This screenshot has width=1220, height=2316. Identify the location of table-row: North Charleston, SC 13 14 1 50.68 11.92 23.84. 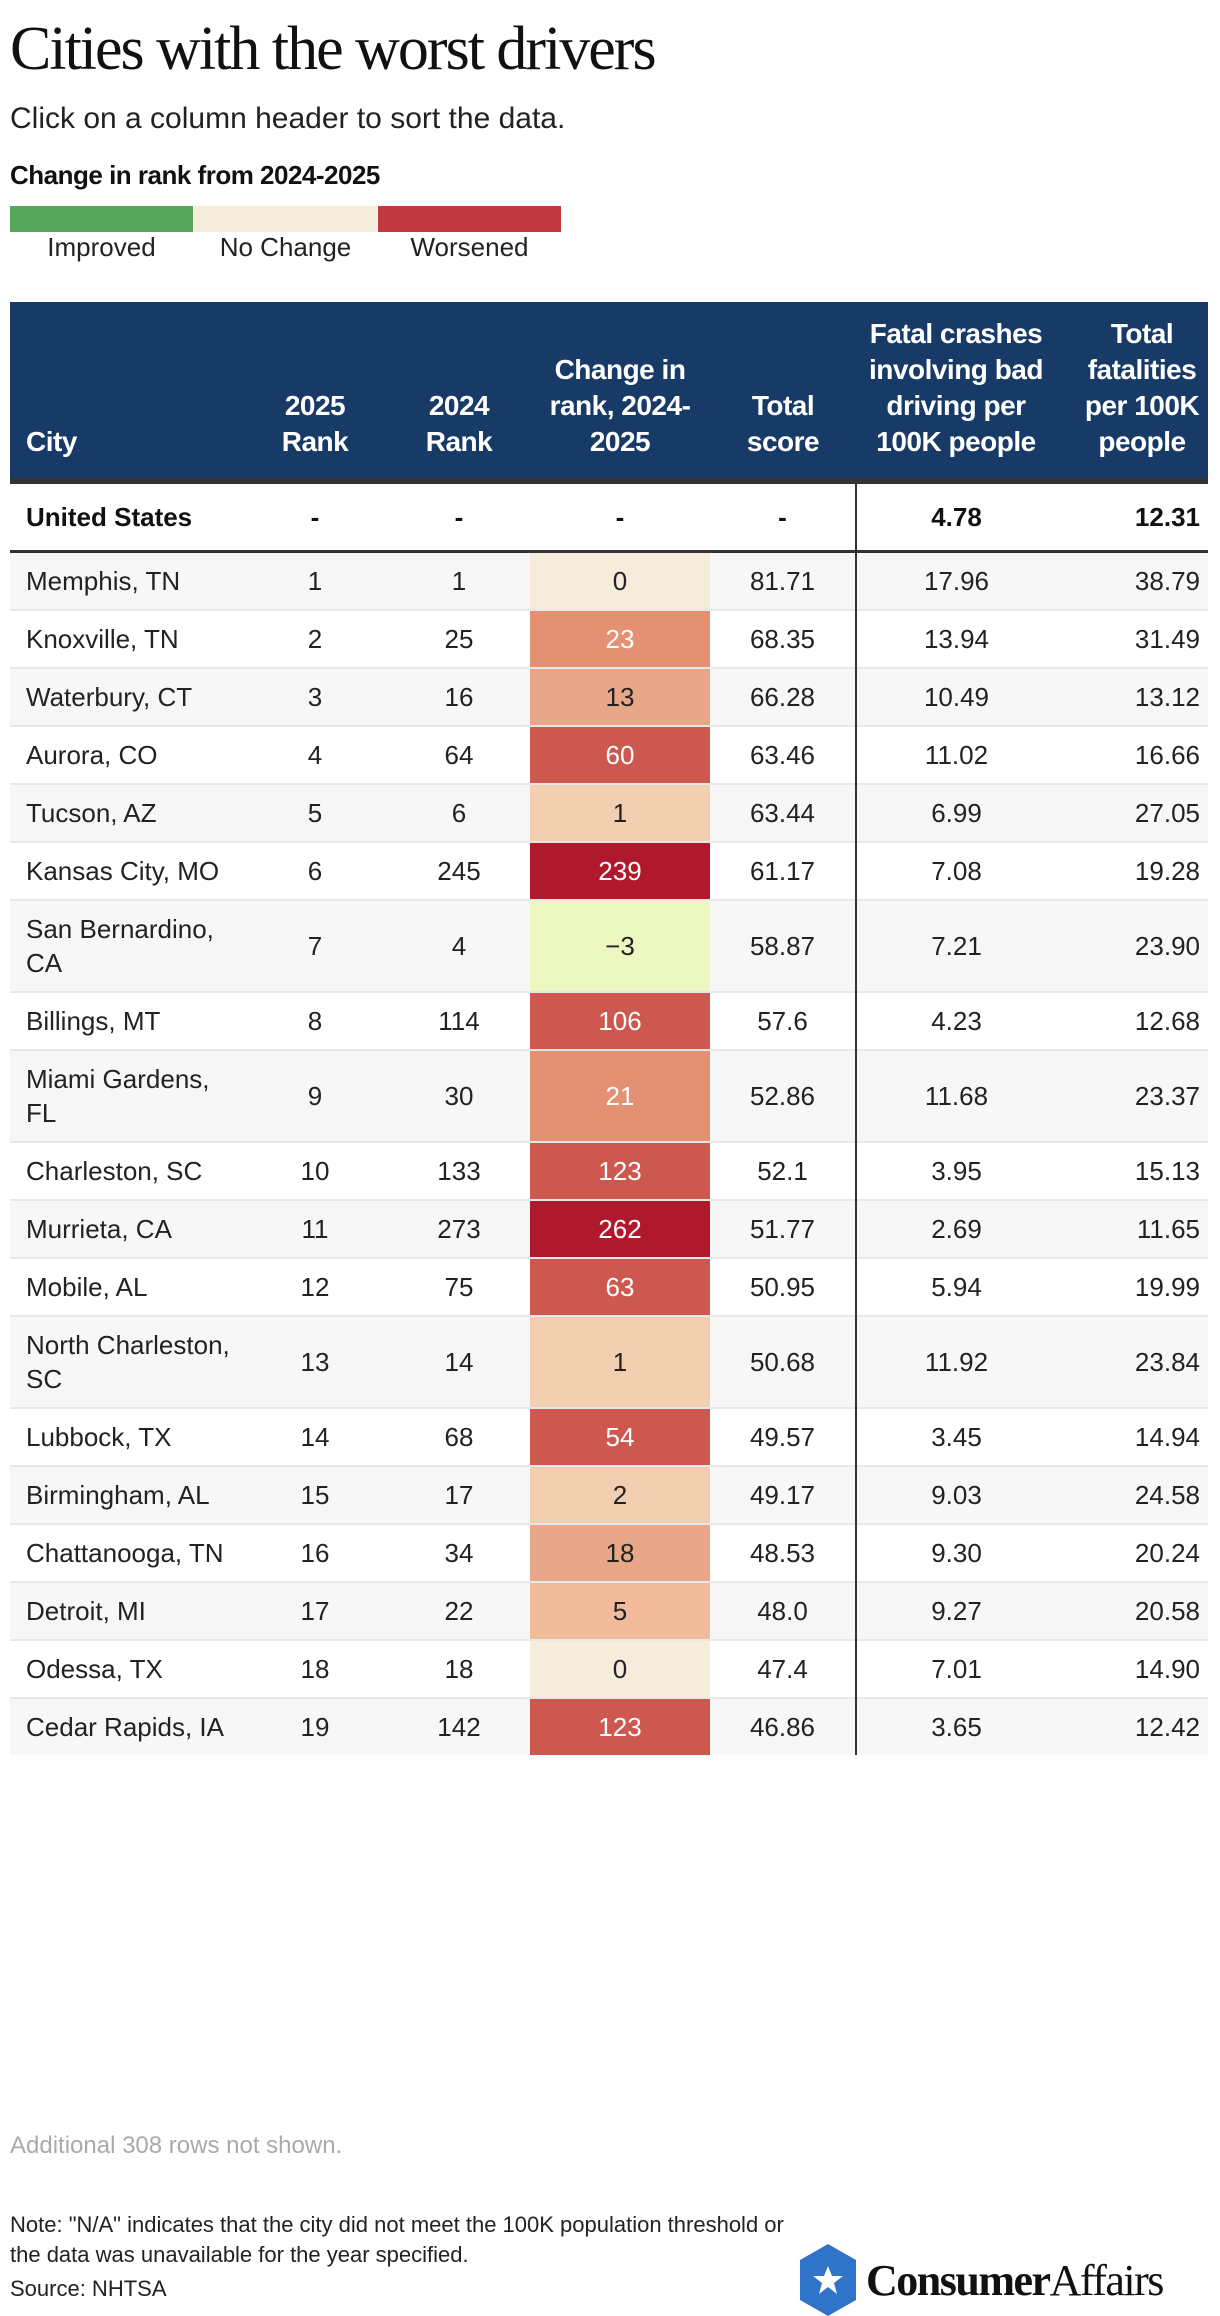
(609, 1361).